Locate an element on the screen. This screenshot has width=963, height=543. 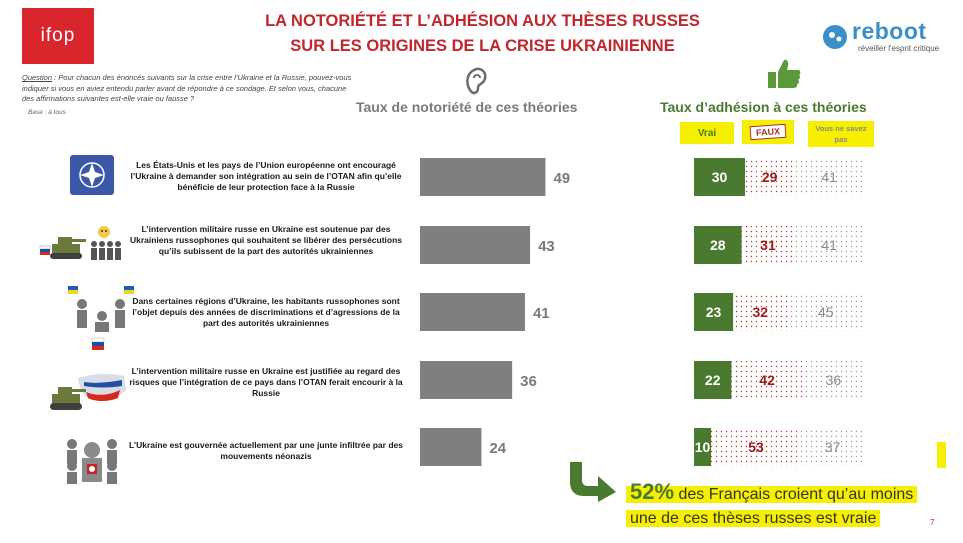
callout-arrow-icon is located at coordinates (593, 482).